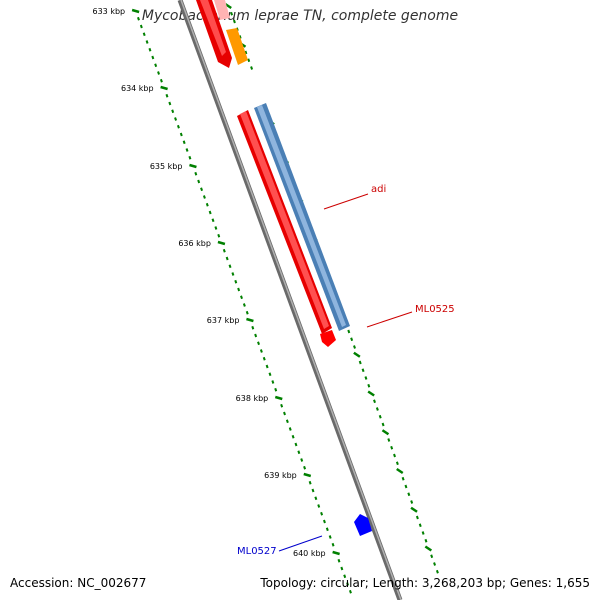  I want to click on gene-ml0525, so click(328, 338).